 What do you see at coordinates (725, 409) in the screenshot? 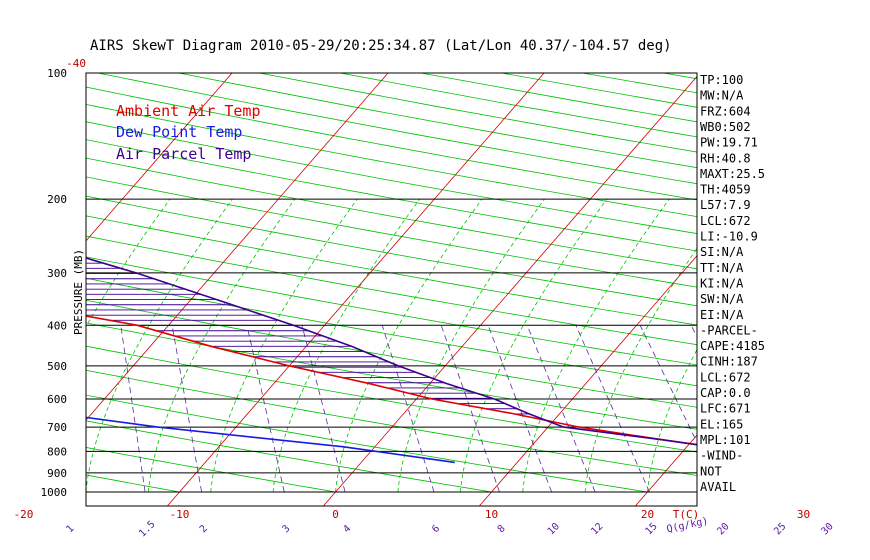
I see `index-label: LFC:671` at bounding box center [725, 409].